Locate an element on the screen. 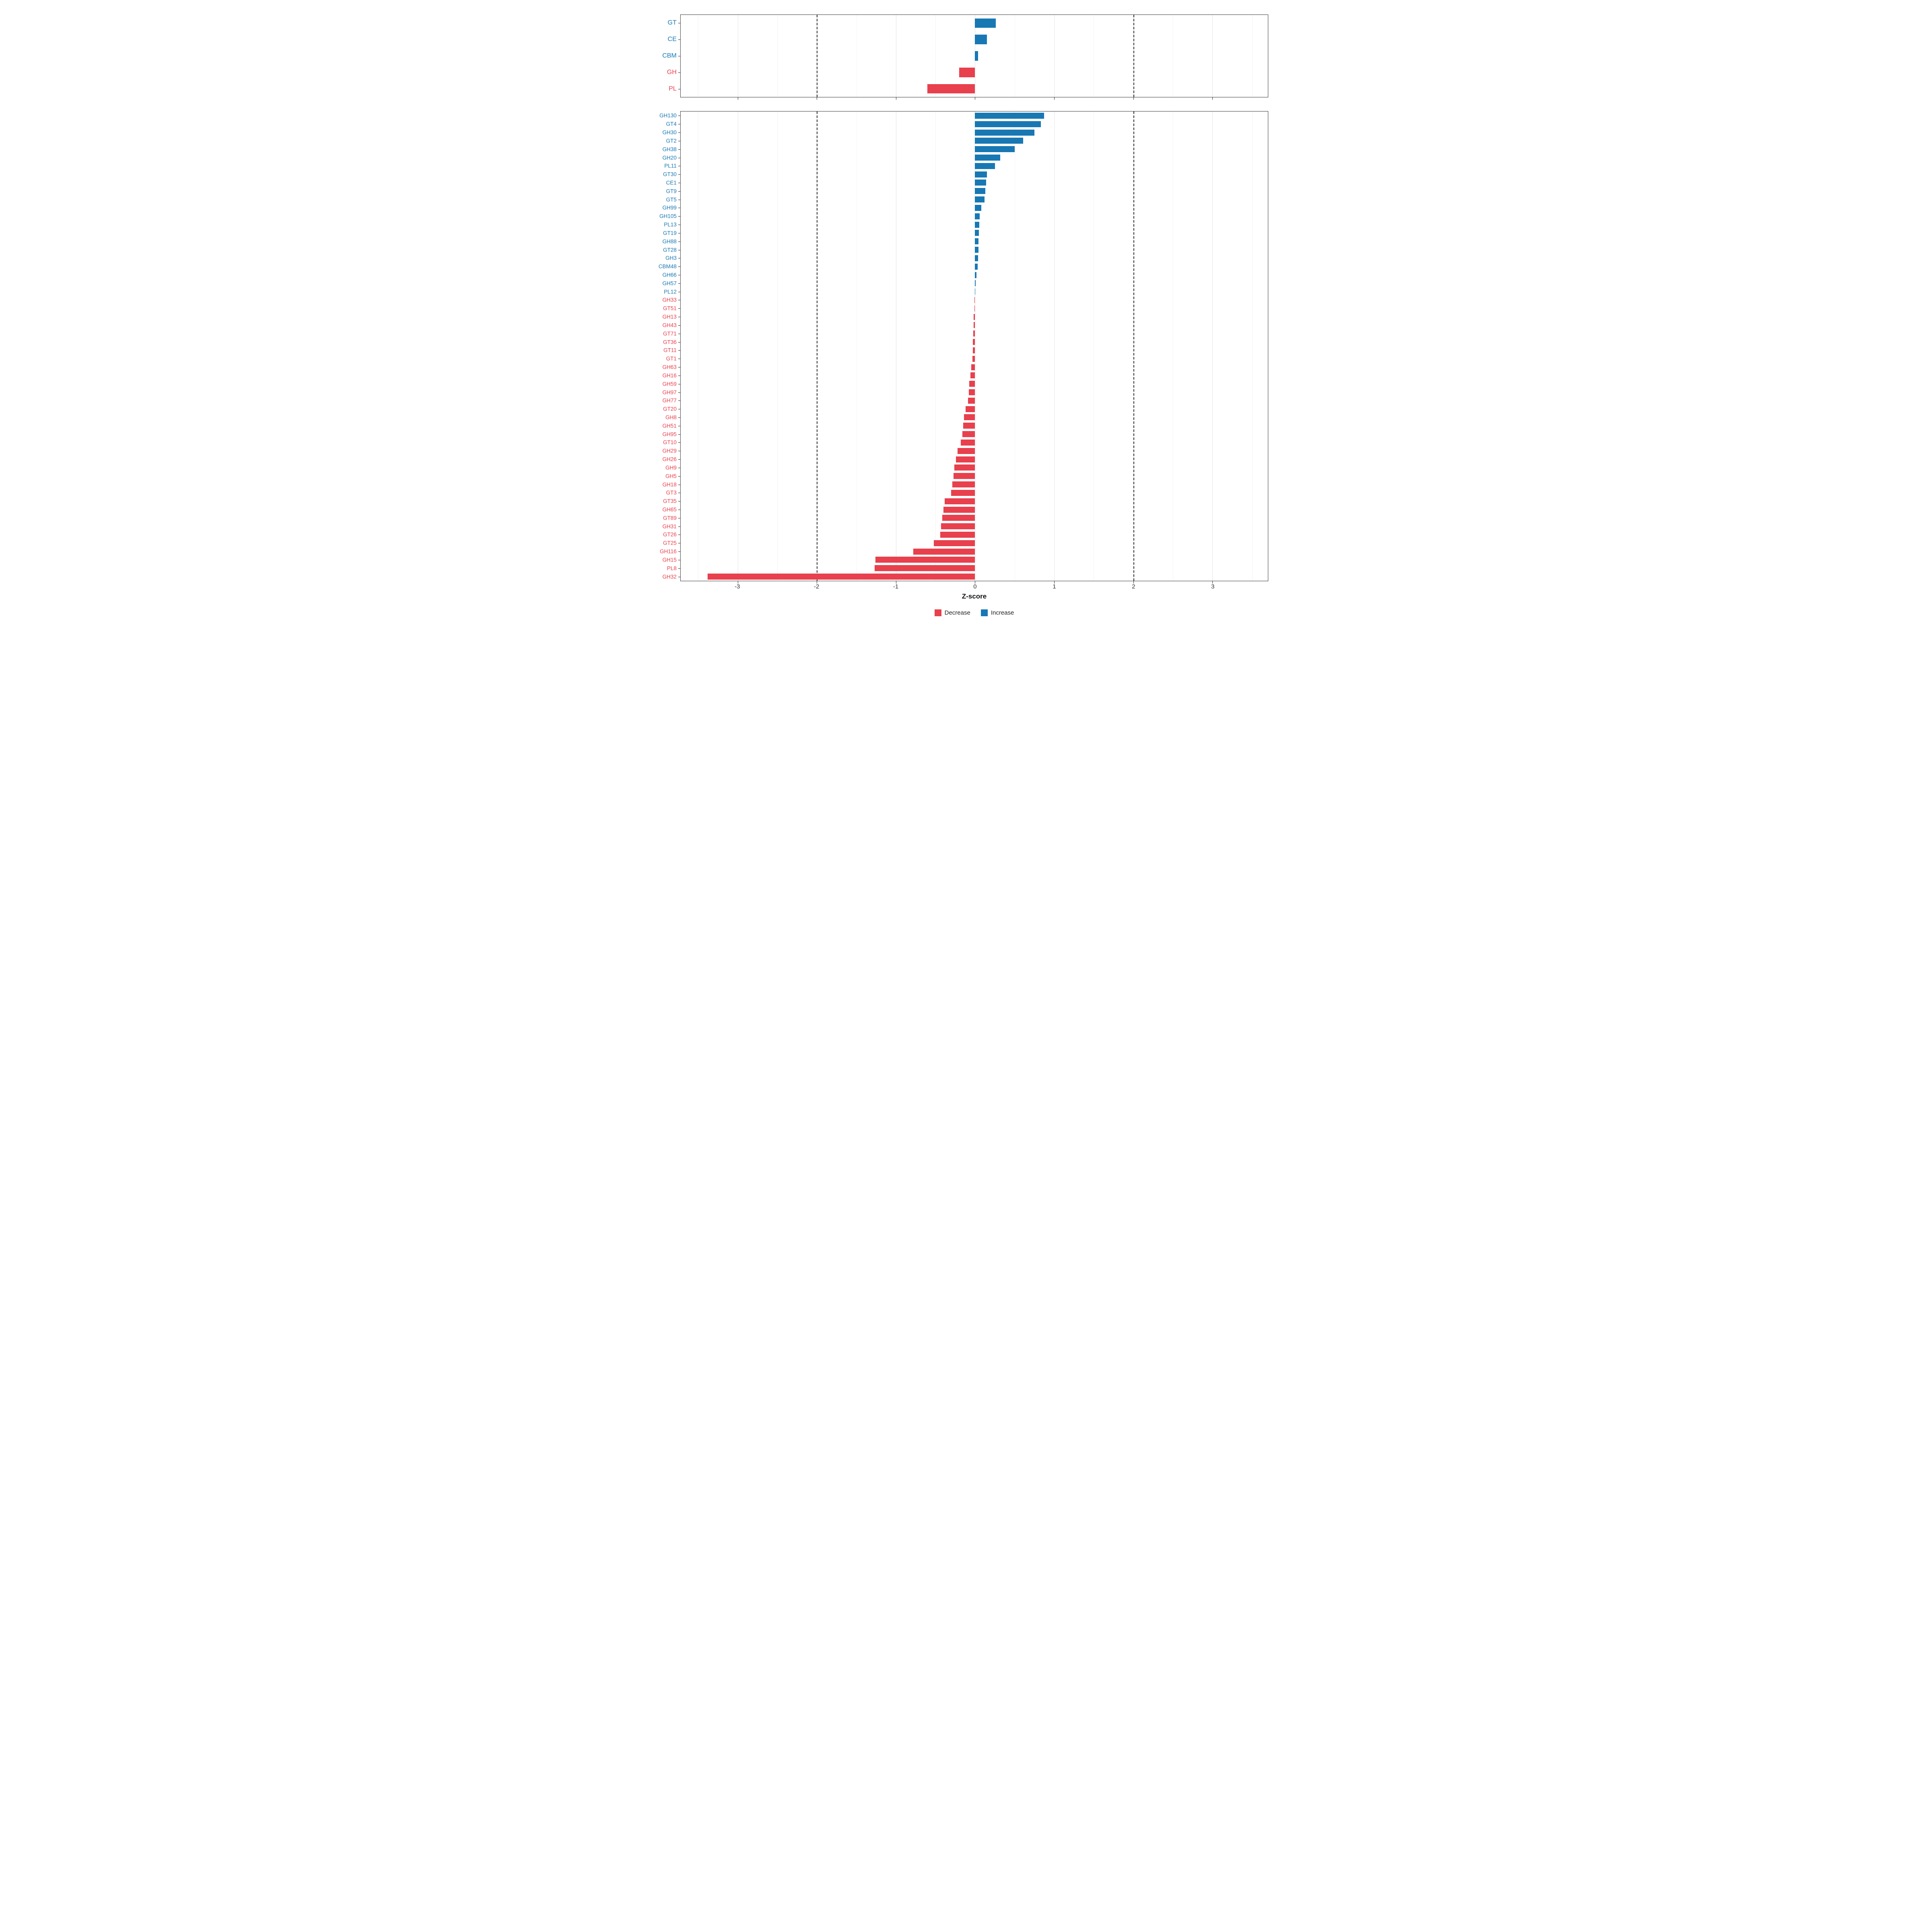 This screenshot has width=1932, height=1932. y-label-gh38: GH38 is located at coordinates (669, 149).